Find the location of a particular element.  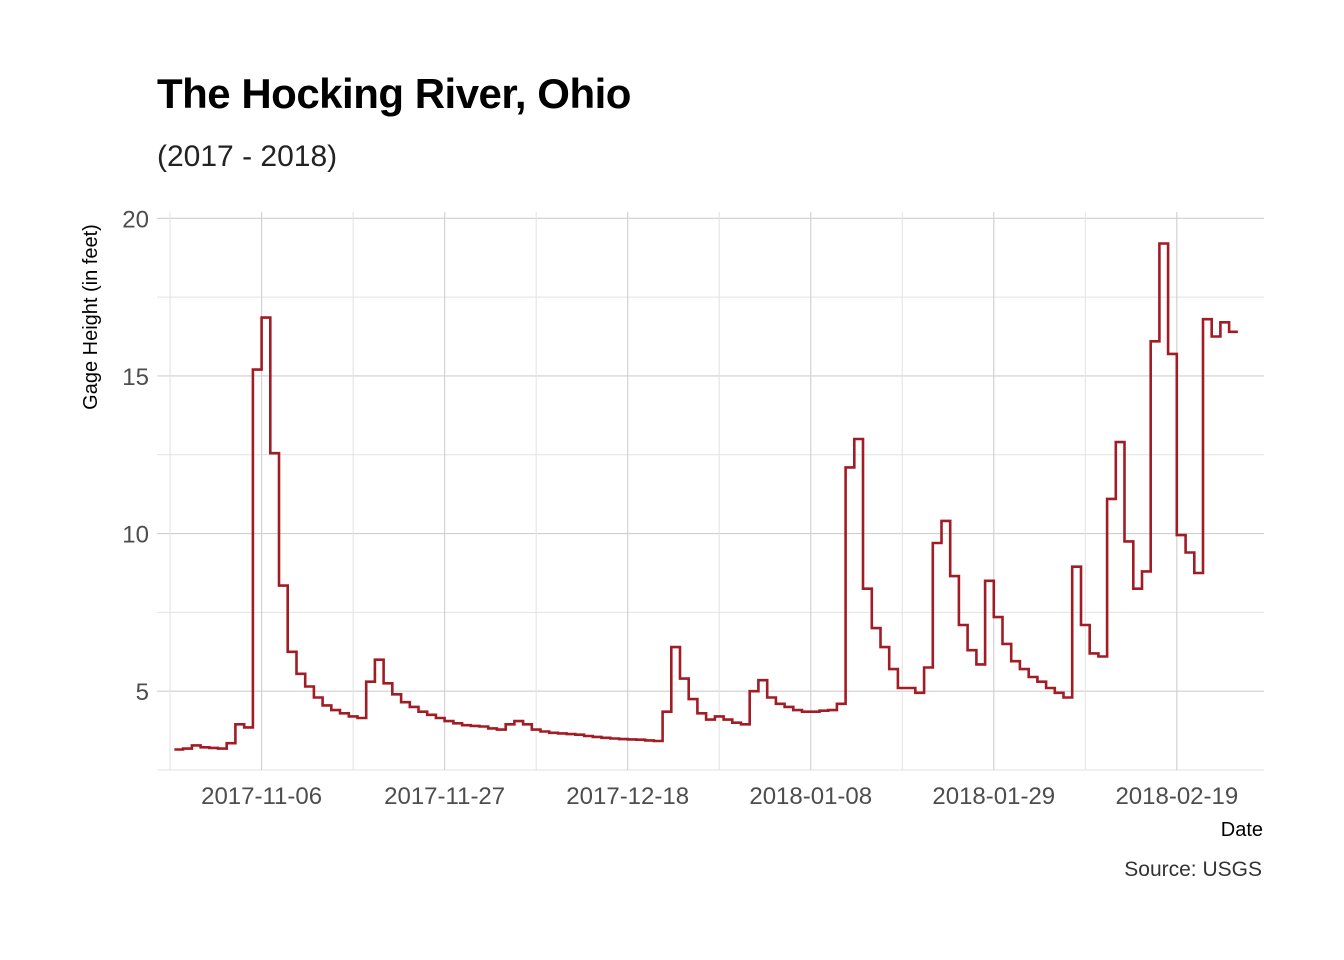

chart-title: The Hocking River, Ohio is located at coordinates (394, 93).